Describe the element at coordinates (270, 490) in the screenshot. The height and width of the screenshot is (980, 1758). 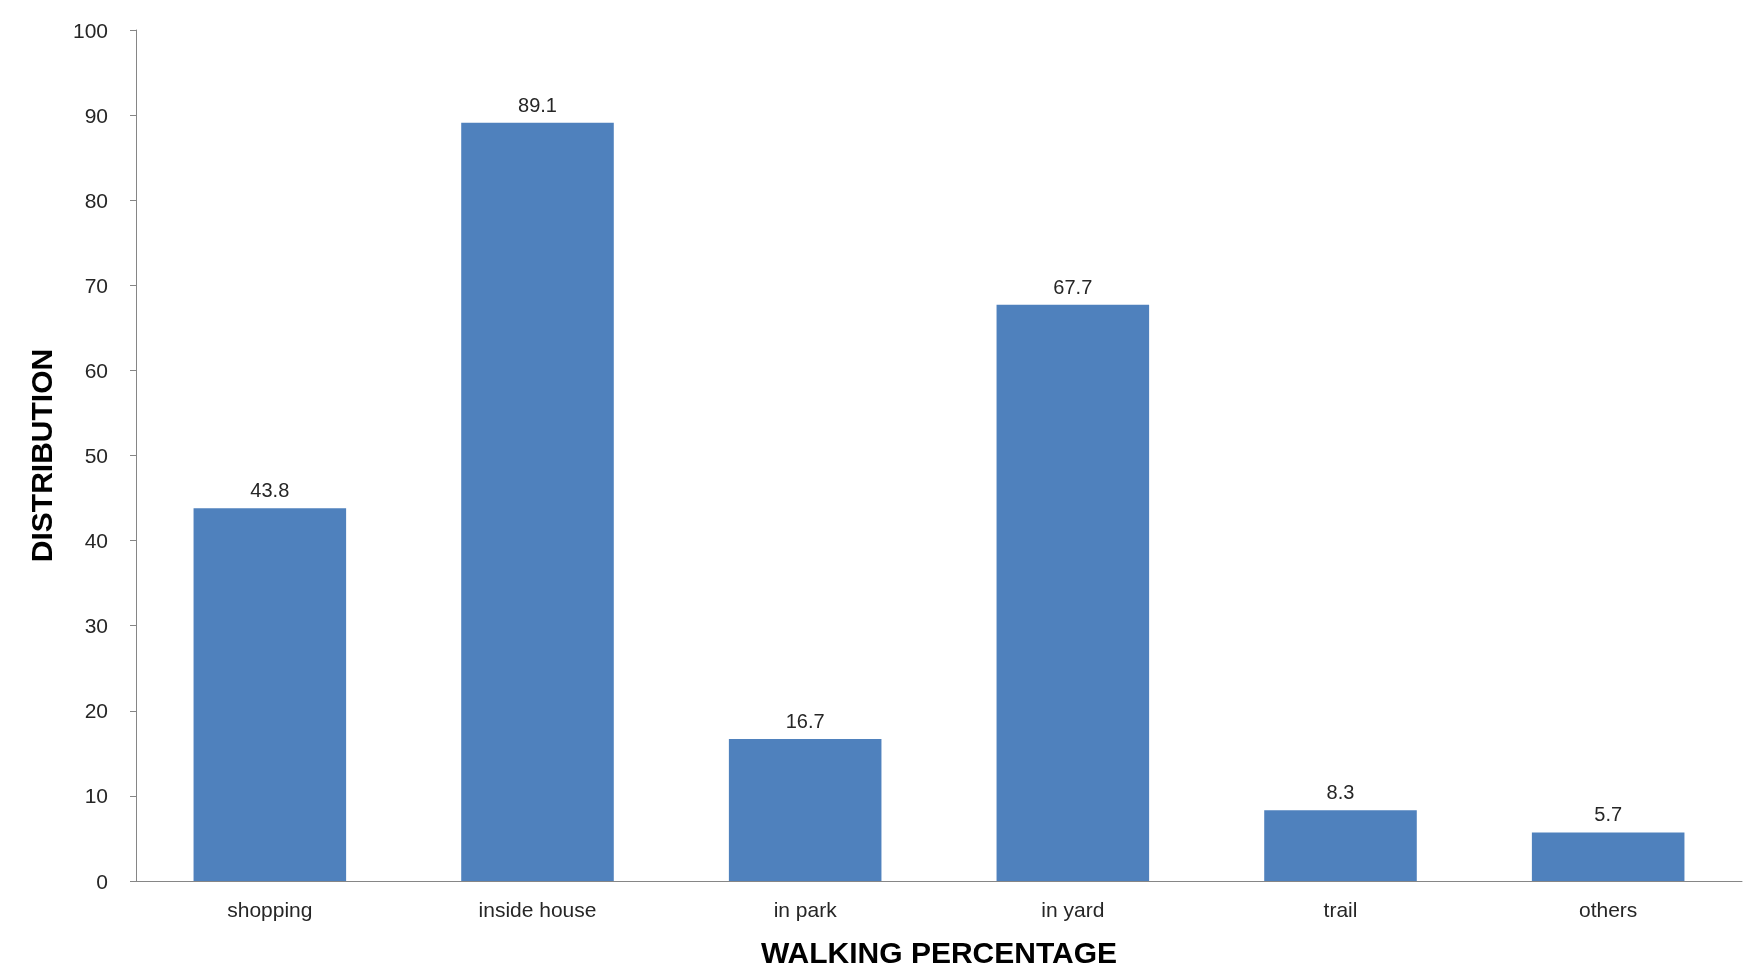
I see `data-label: 43.8` at that location.